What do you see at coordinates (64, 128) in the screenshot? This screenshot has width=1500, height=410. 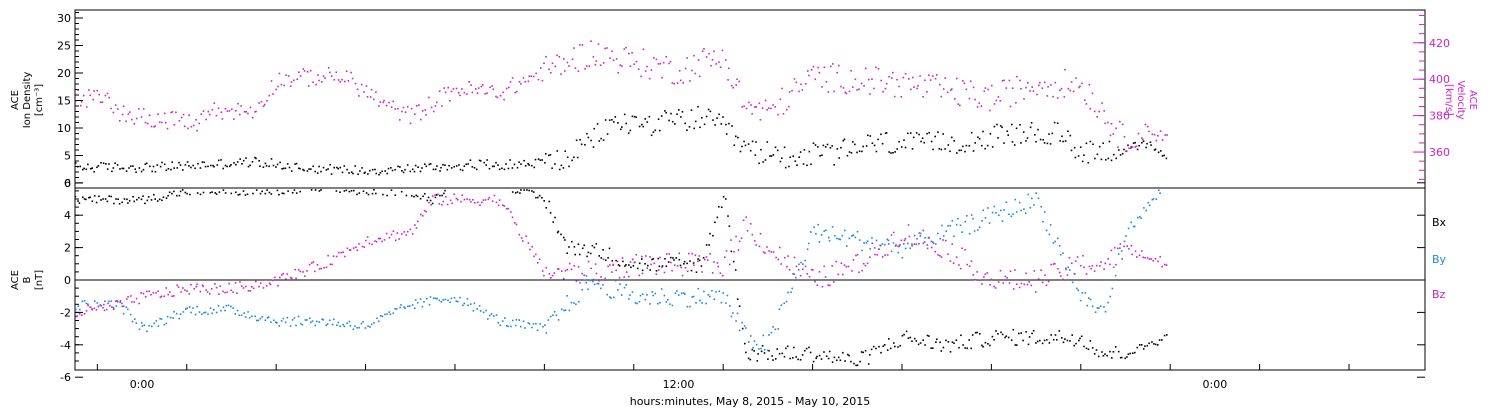 I see `density-tick-label: 10` at bounding box center [64, 128].